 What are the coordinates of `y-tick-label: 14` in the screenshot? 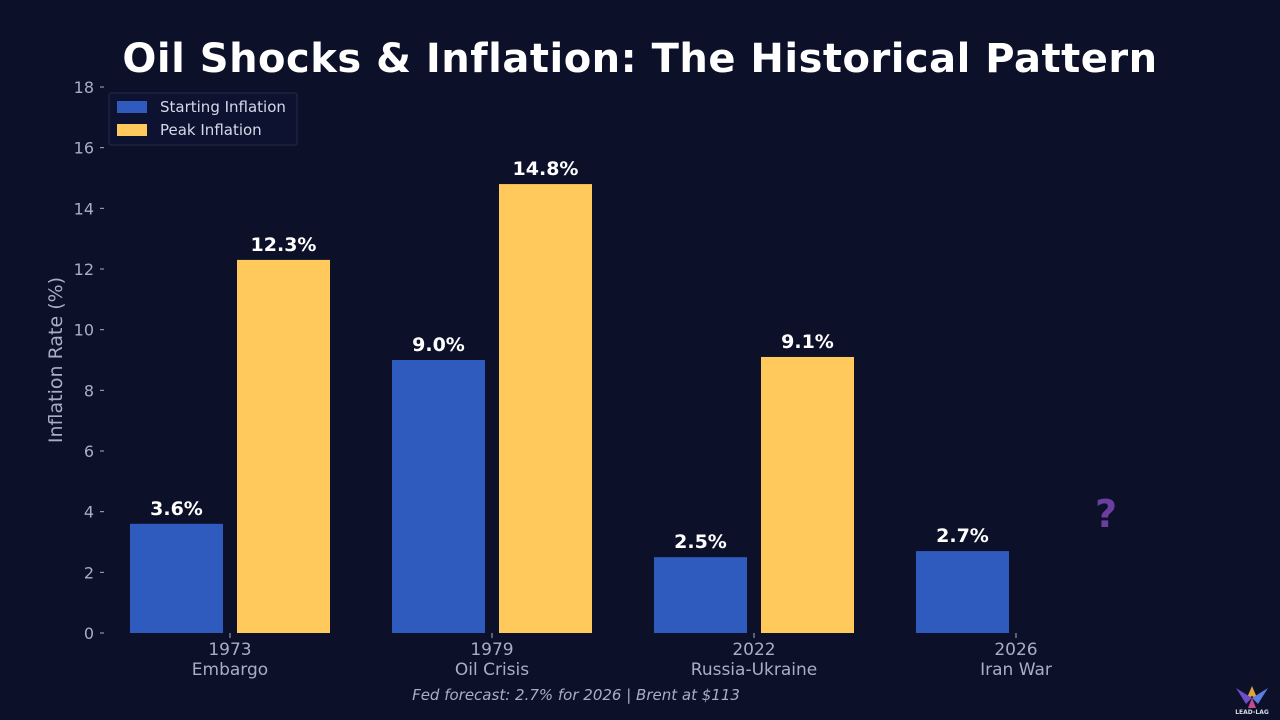 It's located at (84, 208).